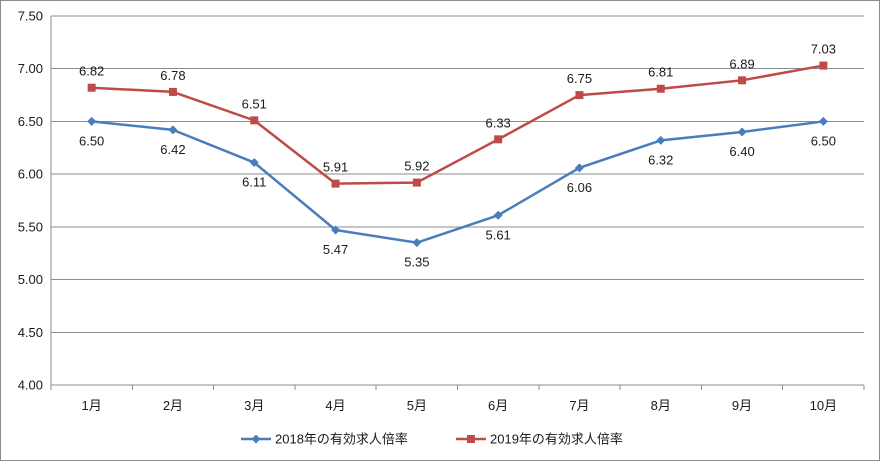 This screenshot has width=880, height=465. Describe the element at coordinates (254, 405) in the screenshot. I see `x-tick-label: 3月` at that location.